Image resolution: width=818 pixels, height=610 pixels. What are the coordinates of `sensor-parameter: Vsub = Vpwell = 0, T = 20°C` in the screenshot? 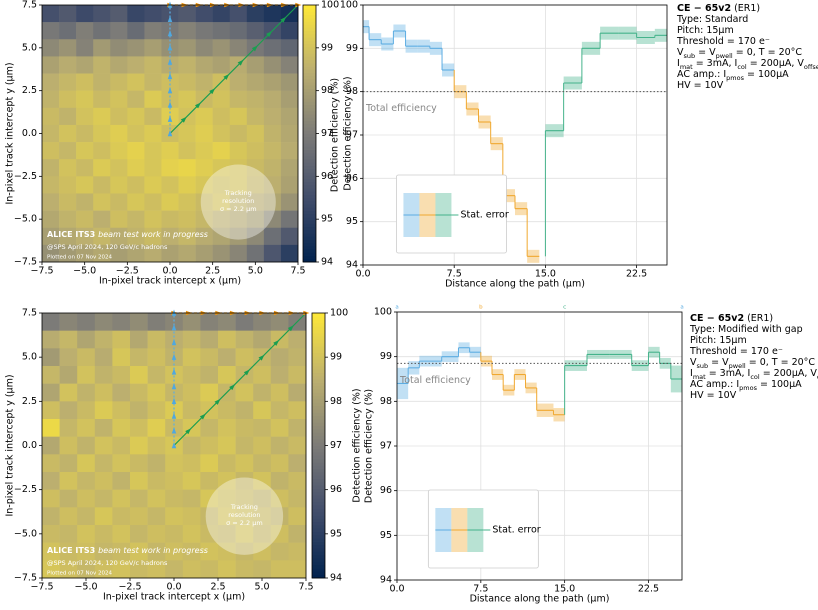 It's located at (752, 364).